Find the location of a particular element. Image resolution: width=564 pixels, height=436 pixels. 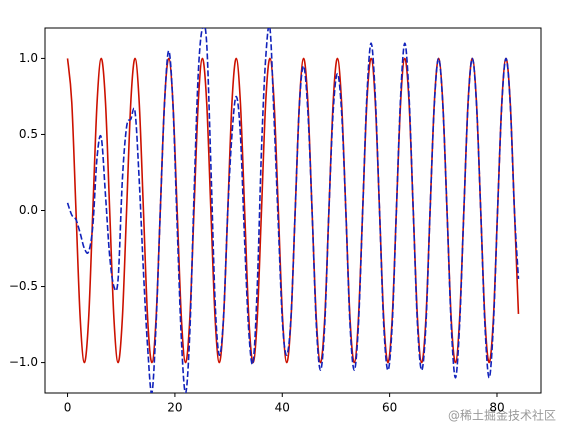

y-tick-label: −0.5 is located at coordinates (23, 286).